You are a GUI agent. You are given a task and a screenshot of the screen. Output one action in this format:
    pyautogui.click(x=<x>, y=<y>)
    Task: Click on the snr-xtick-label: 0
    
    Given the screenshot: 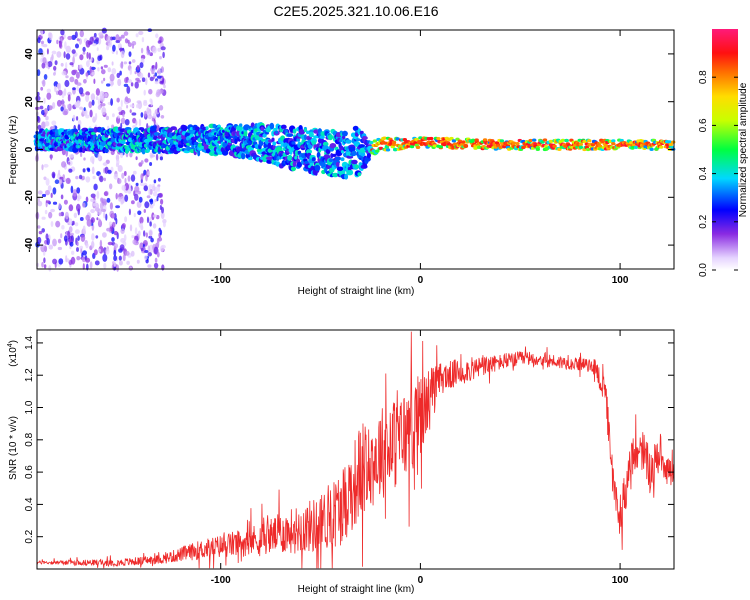 What is the action you would take?
    pyautogui.click(x=421, y=580)
    